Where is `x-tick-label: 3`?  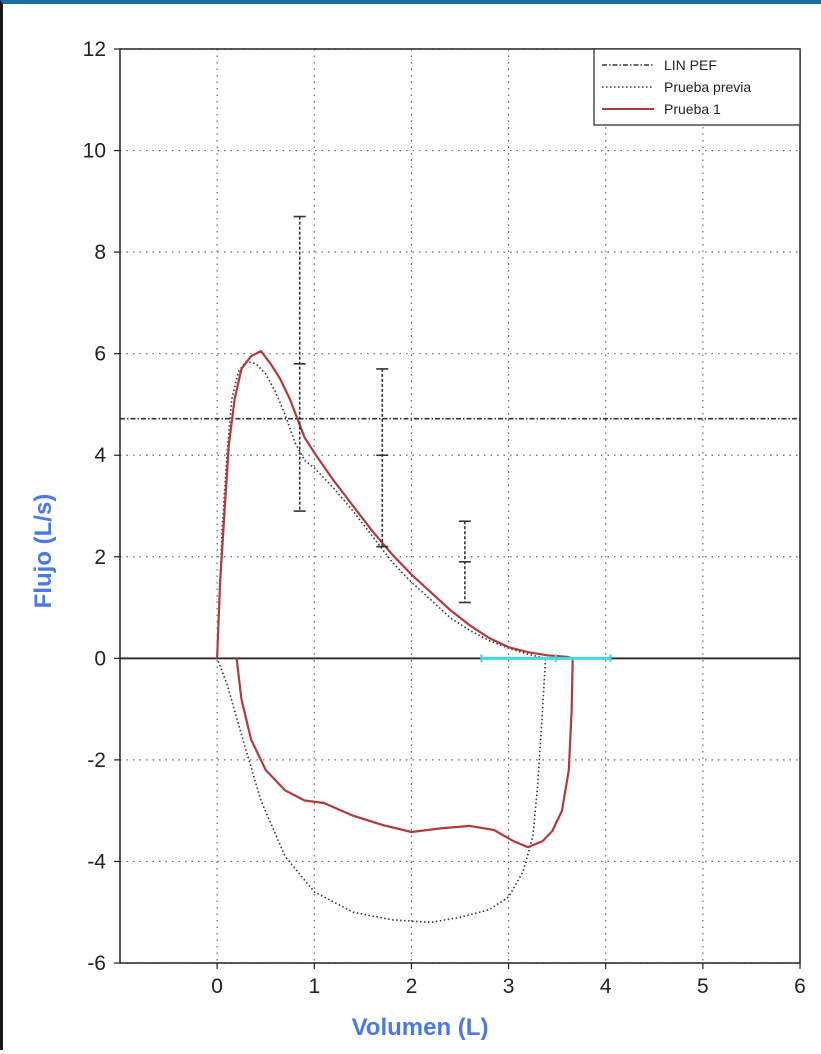
x-tick-label: 3 is located at coordinates (509, 986).